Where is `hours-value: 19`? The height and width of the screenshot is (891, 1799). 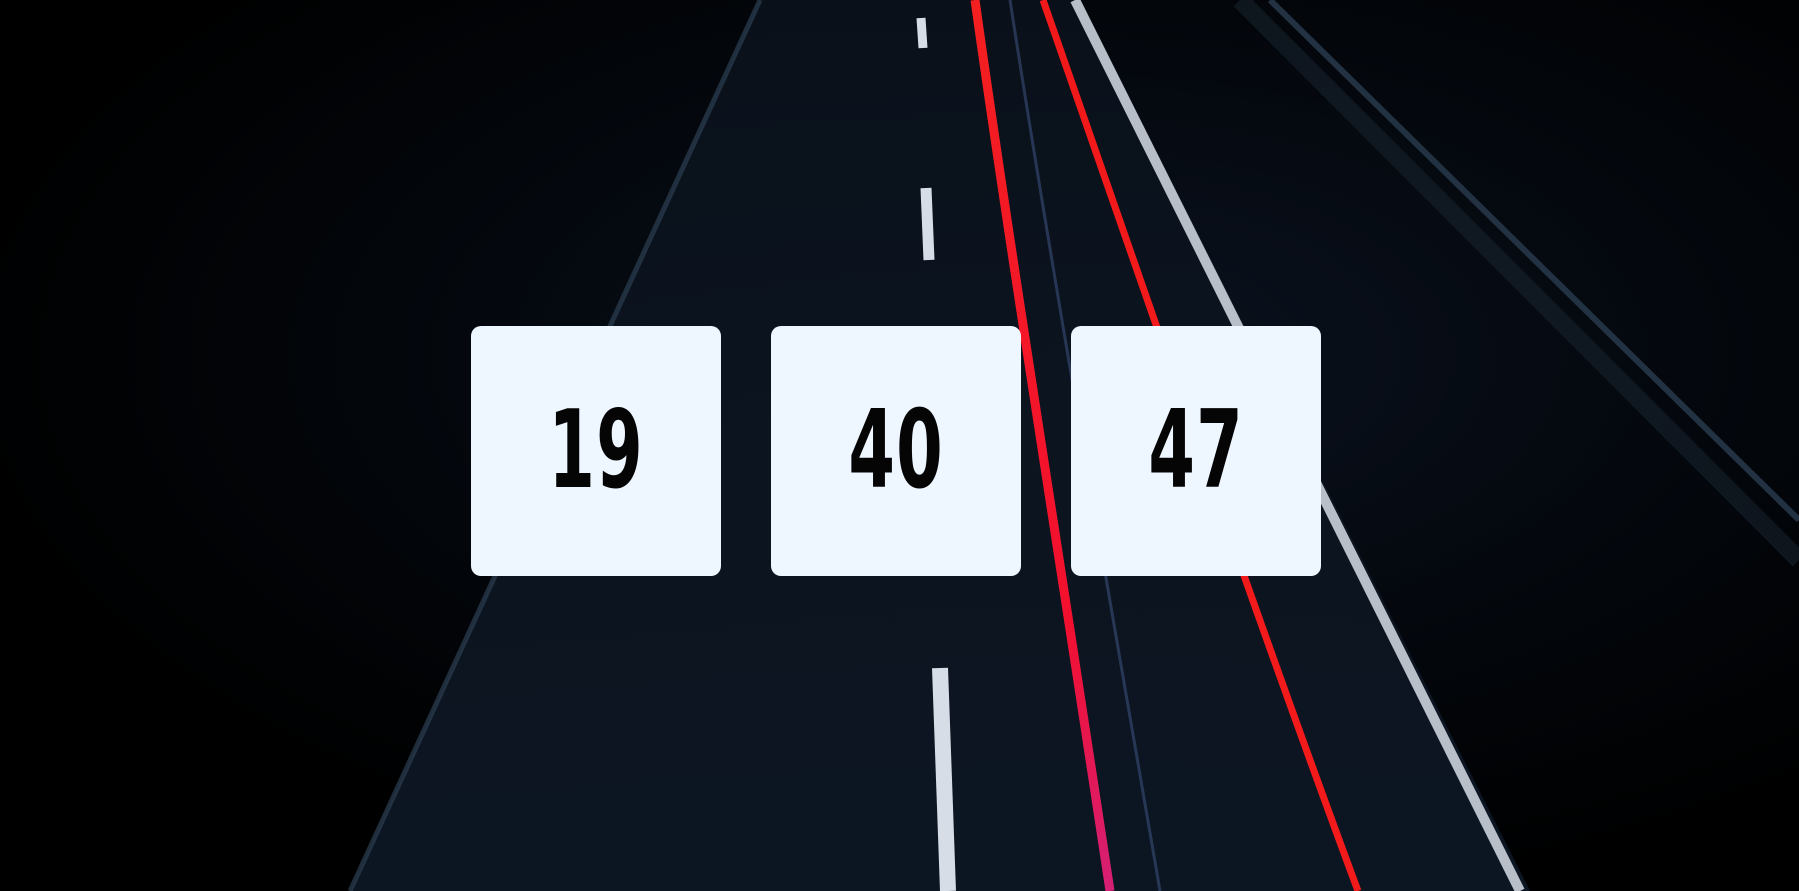
hours-value: 19 is located at coordinates (596, 450).